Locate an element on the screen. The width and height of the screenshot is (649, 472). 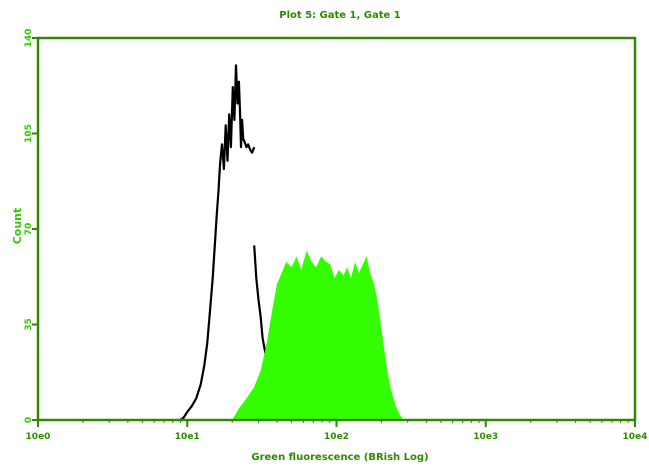
y-tick-label: 105 is located at coordinates (29, 133).